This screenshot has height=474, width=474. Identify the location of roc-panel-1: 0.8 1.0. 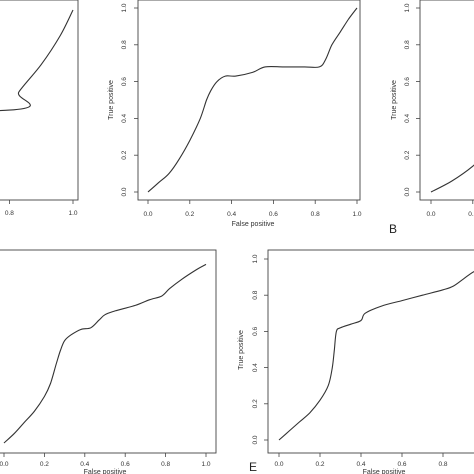
(39, 108).